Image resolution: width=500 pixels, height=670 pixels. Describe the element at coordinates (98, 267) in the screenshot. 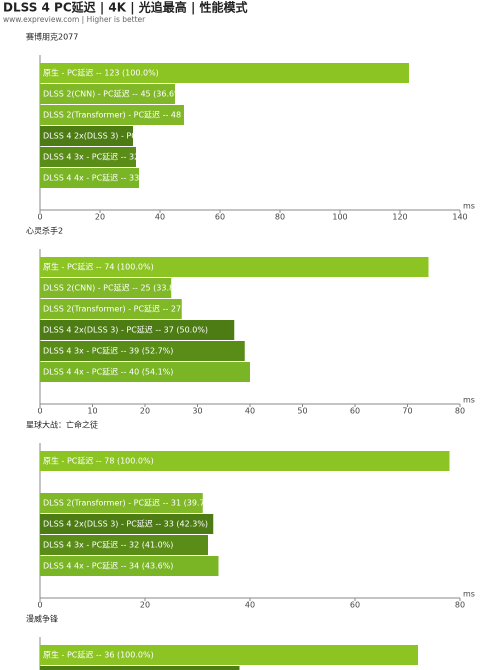

I see `bar-label: 原生 - PC延迟 -- 74 (100.0%)` at that location.